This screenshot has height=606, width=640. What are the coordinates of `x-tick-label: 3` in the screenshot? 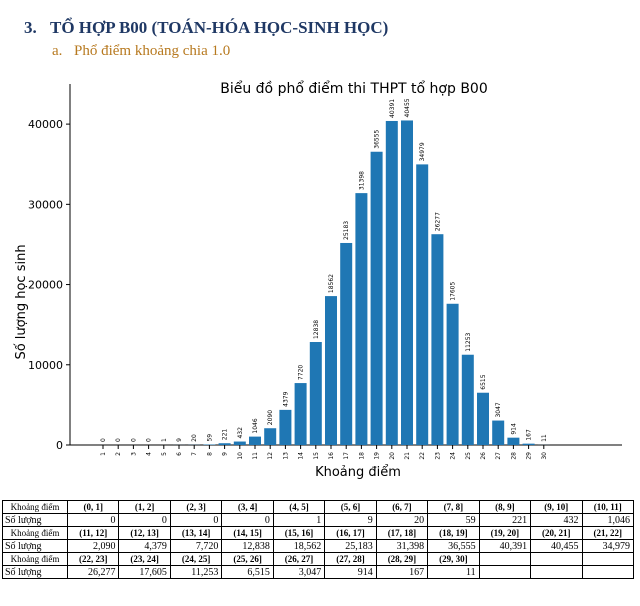 It's located at (133, 454).